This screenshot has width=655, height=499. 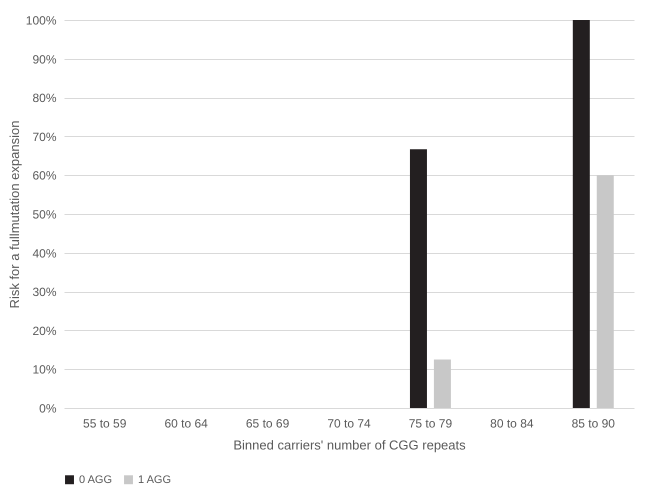 What do you see at coordinates (44, 369) in the screenshot?
I see `y-tick-label: 10%` at bounding box center [44, 369].